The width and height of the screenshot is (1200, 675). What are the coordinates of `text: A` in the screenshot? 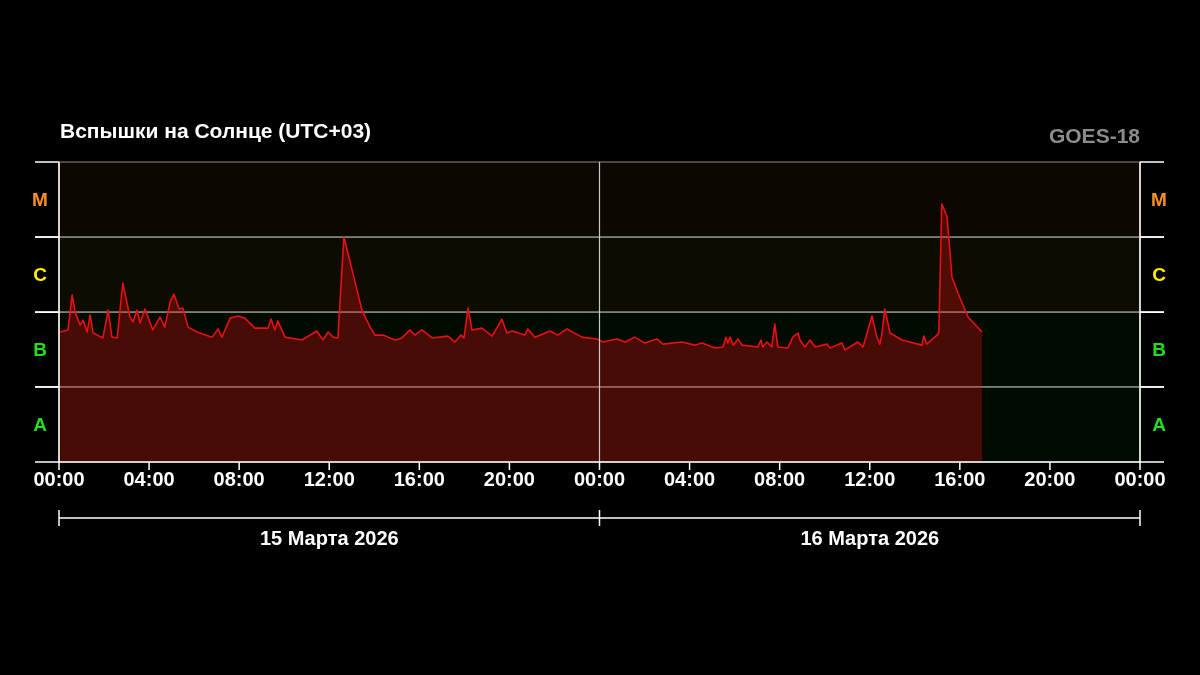 It's located at (1159, 425).